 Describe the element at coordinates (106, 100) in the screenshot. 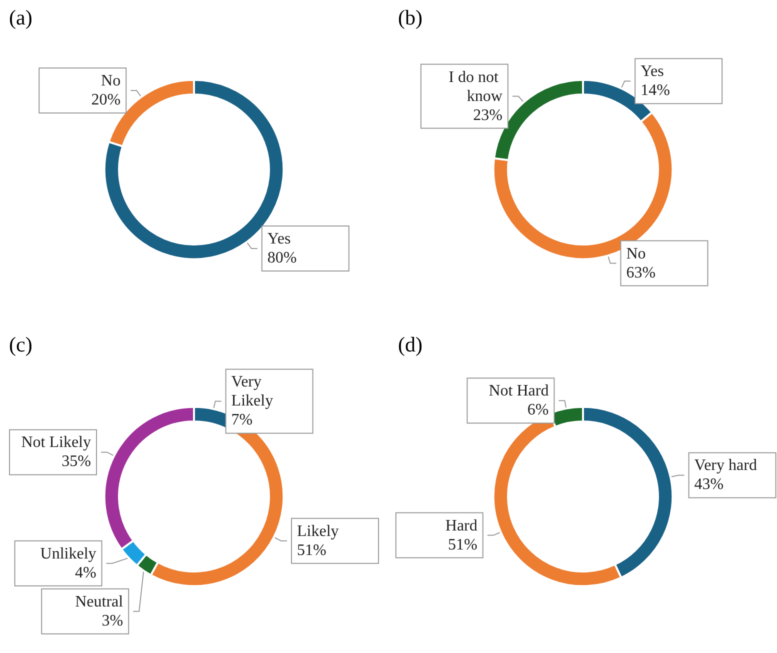

I see `data-label: 20%` at that location.